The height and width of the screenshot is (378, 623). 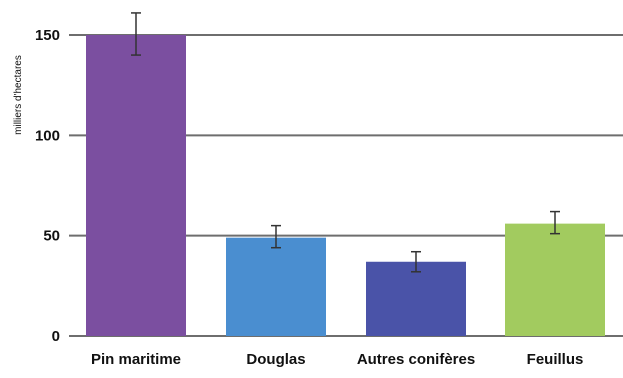 I want to click on bar-douglas, so click(x=276, y=286).